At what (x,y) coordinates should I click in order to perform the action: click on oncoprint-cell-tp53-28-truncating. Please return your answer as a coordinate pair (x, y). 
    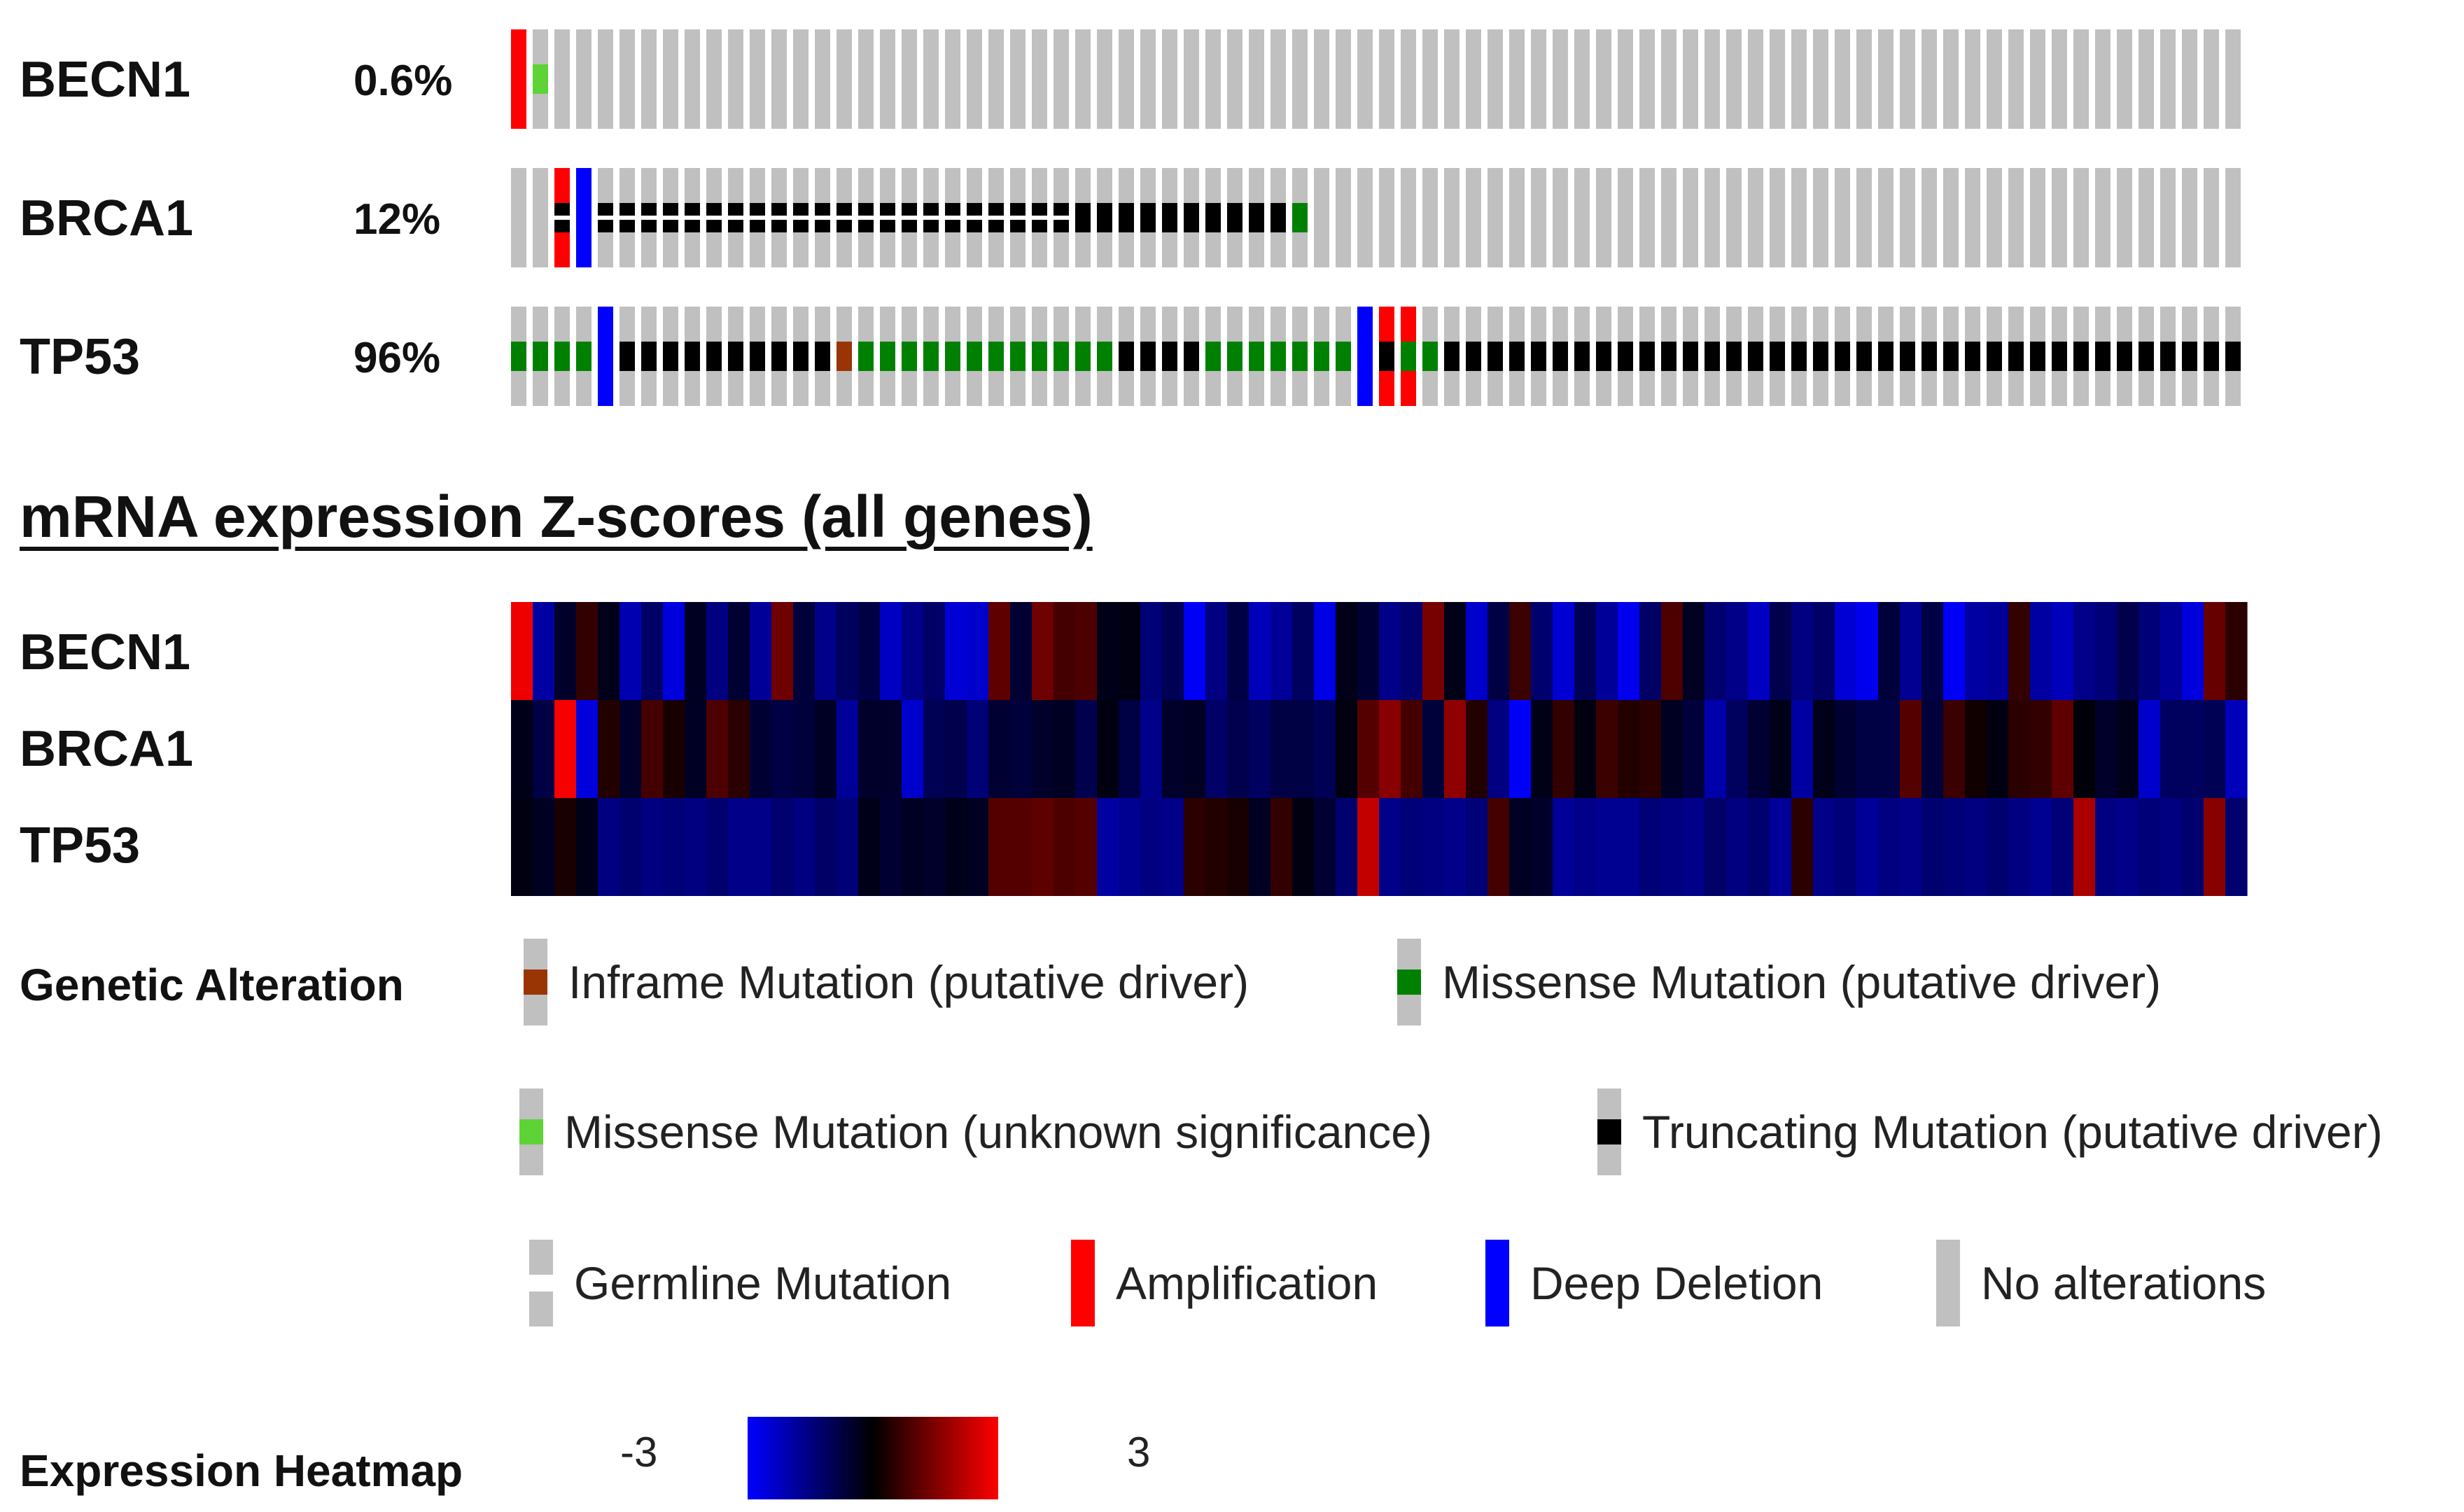
    Looking at the image, I should click on (1126, 356).